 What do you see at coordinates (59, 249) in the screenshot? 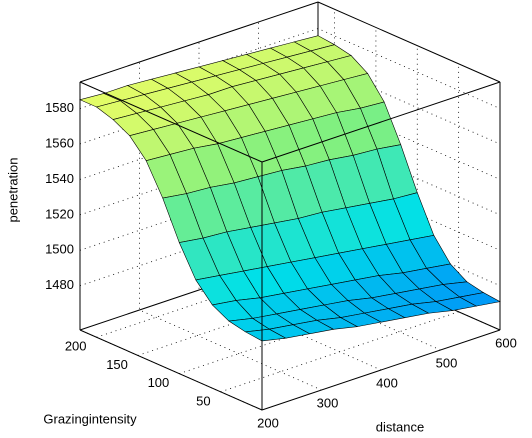
I see `z-tick-label: 1500` at bounding box center [59, 249].